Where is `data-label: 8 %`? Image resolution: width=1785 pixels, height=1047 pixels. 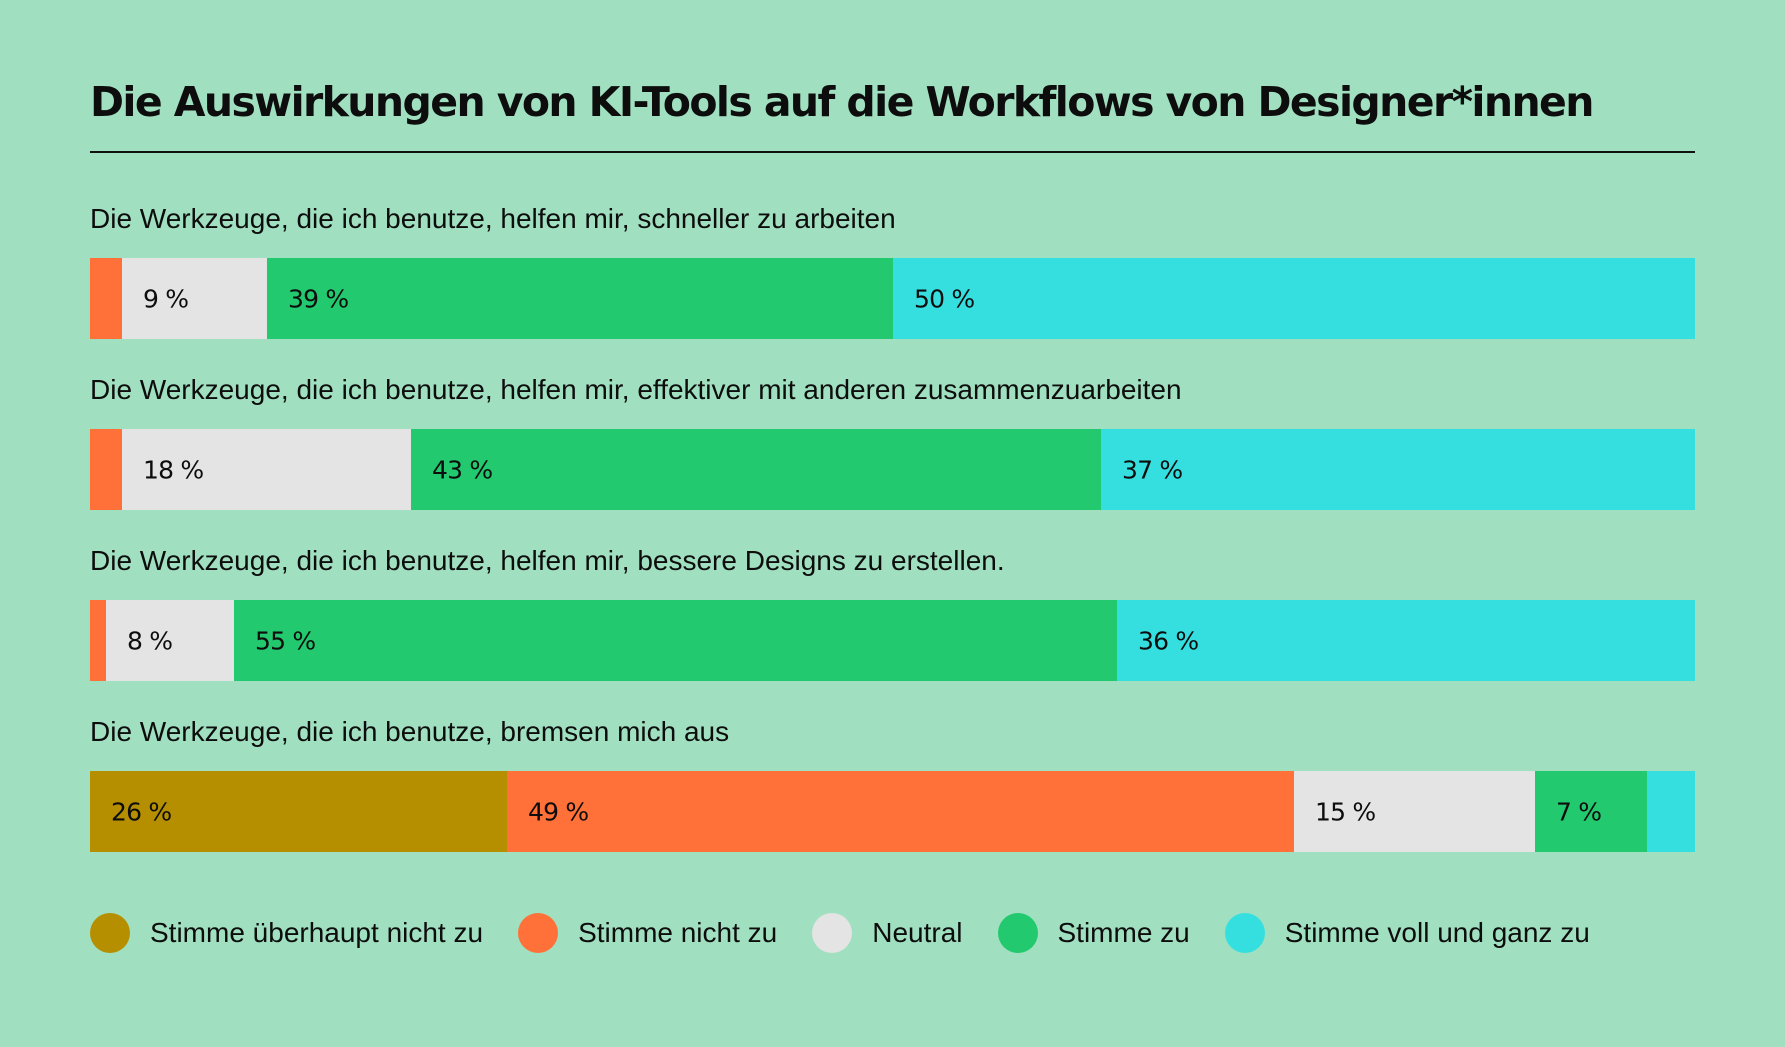
data-label: 8 % is located at coordinates (150, 640).